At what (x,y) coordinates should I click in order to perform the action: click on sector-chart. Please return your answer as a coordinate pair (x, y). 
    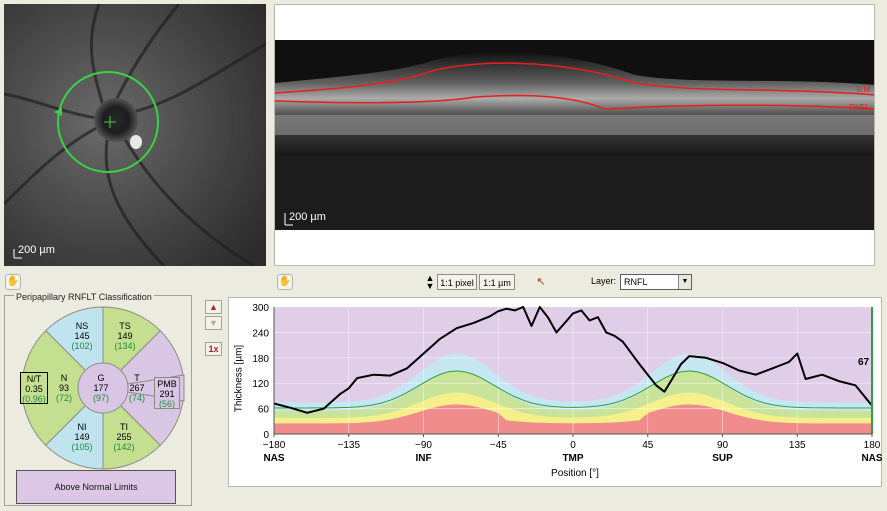
    Looking at the image, I should click on (103, 388).